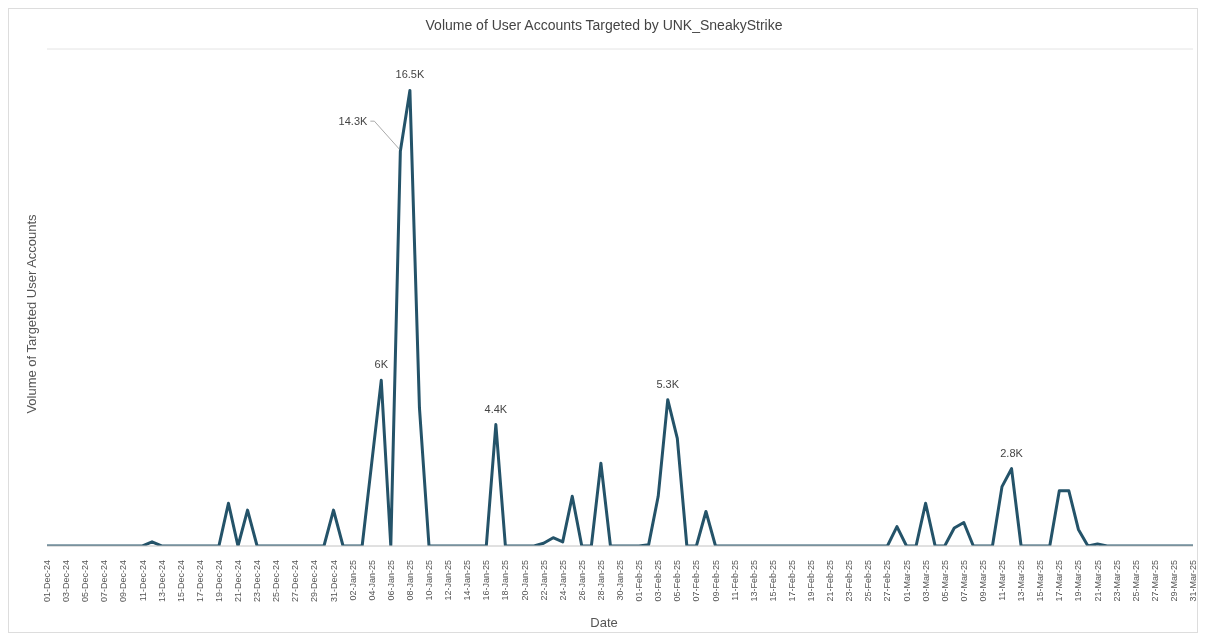 The image size is (1206, 641). Describe the element at coordinates (639, 581) in the screenshot. I see `x-tick-label: 01-Feb-25` at that location.